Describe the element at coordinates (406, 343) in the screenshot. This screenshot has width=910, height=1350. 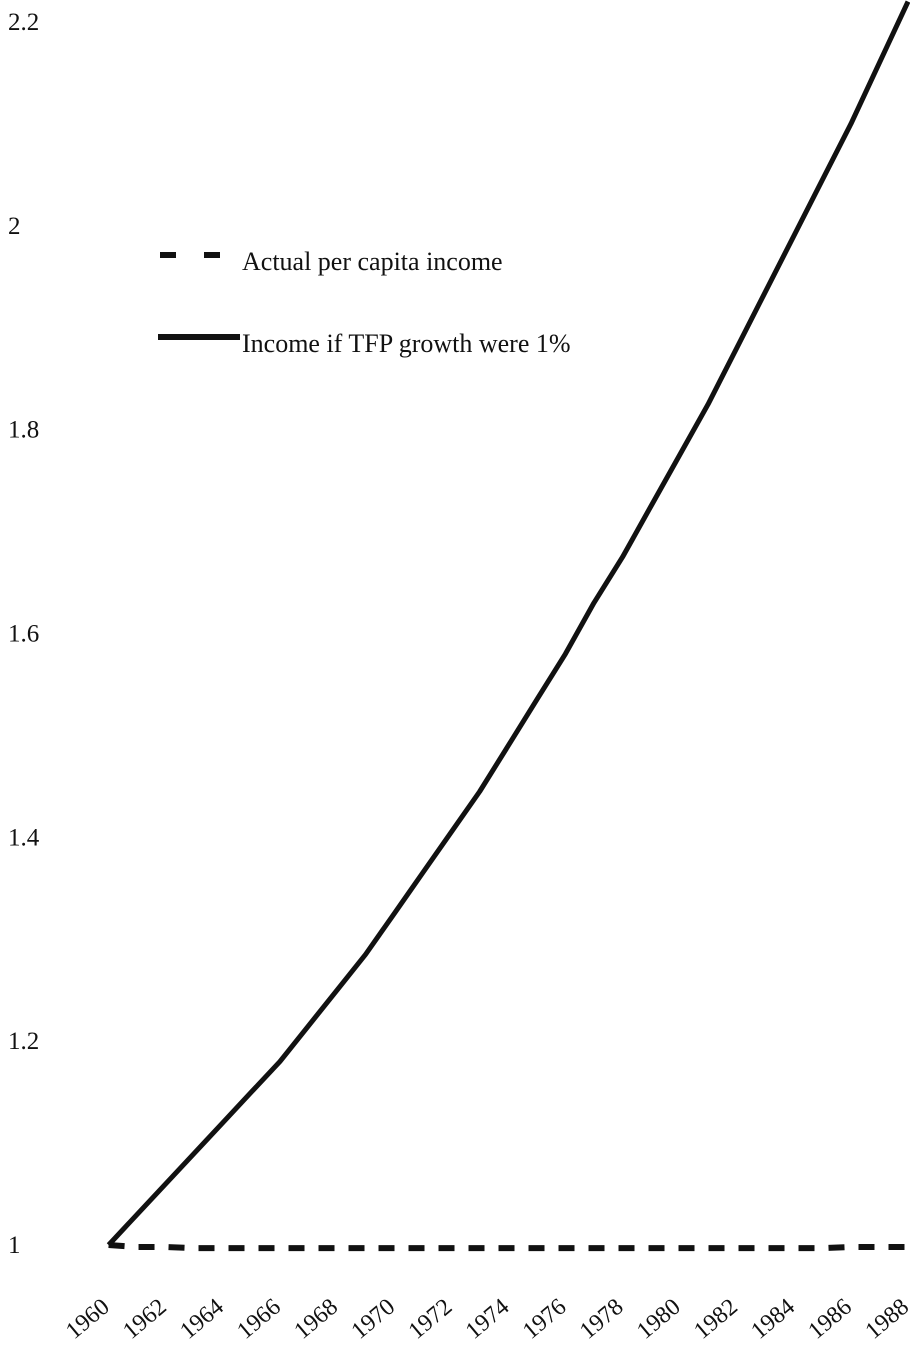
I see `legend-label-tfp-income: Income if TFP growth were 1%` at that location.